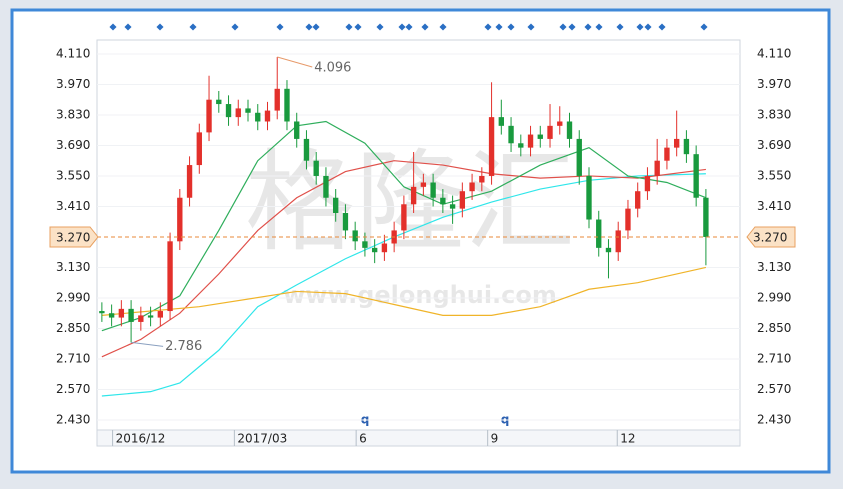 The height and width of the screenshot is (489, 843). I want to click on y-tick-label-right: 3.970, so click(774, 84).